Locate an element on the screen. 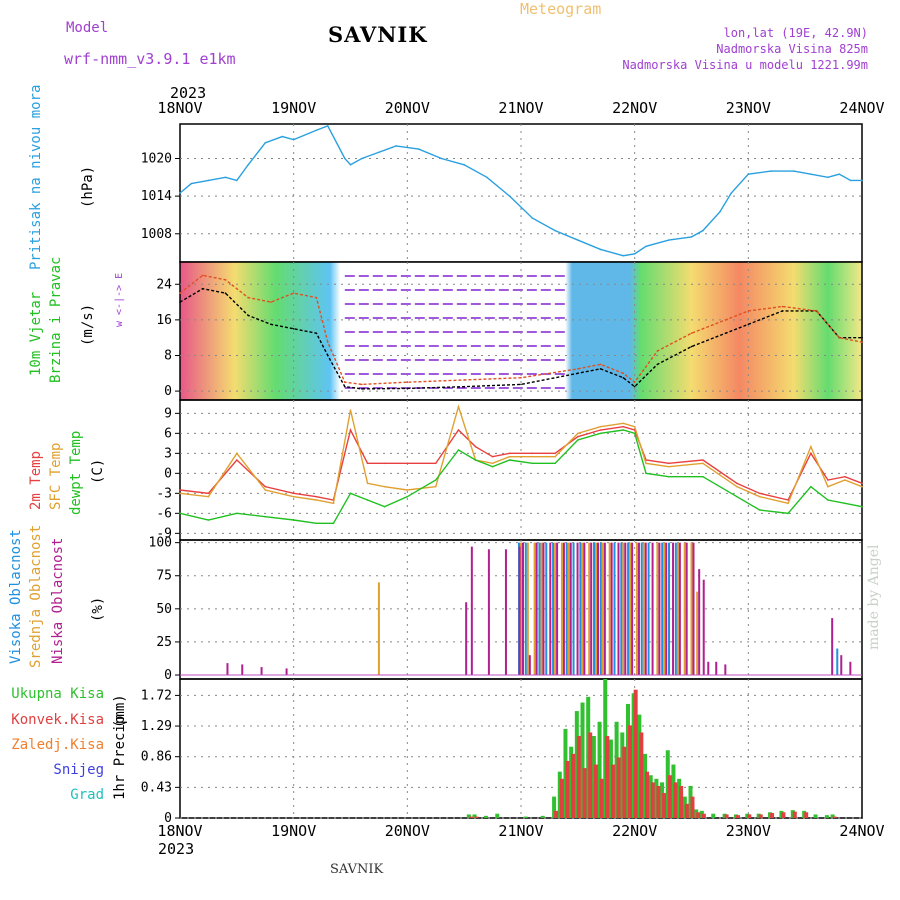  lonlat-info: lon,lat (19E, 42.9N) is located at coordinates (796, 33).